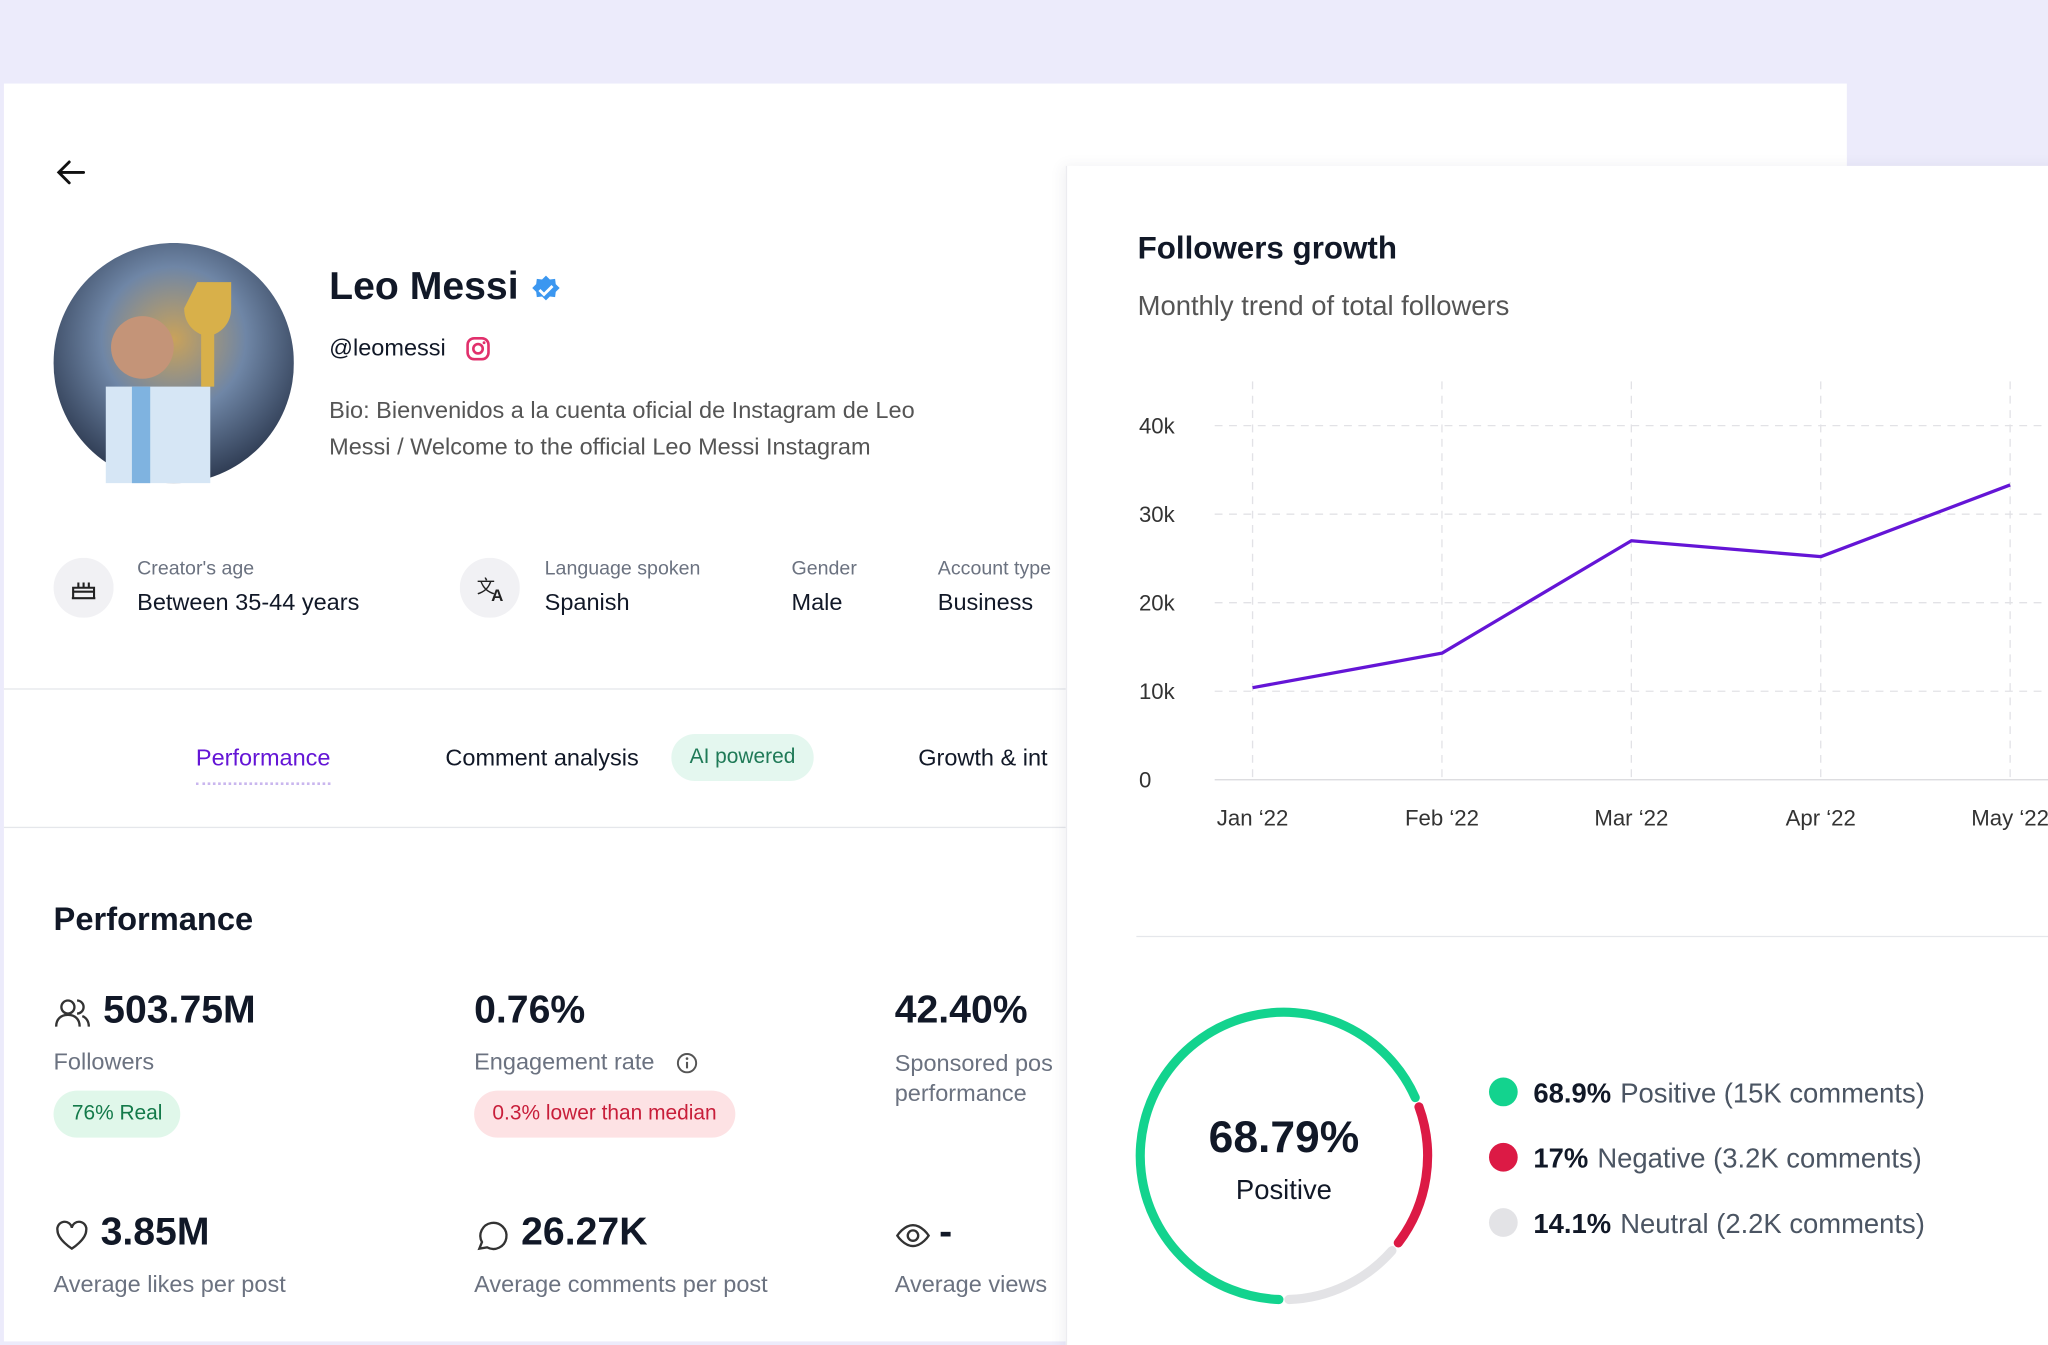  What do you see at coordinates (1821, 817) in the screenshot?
I see `x-tick-label: Apr ‘22` at bounding box center [1821, 817].